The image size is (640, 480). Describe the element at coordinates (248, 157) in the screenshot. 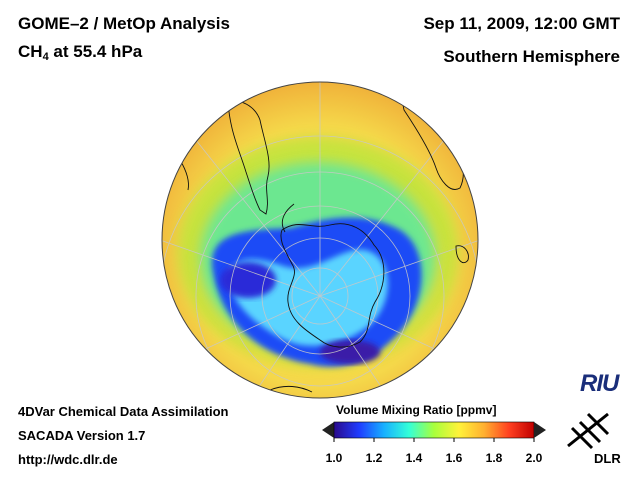

I see `south-america-coast` at that location.